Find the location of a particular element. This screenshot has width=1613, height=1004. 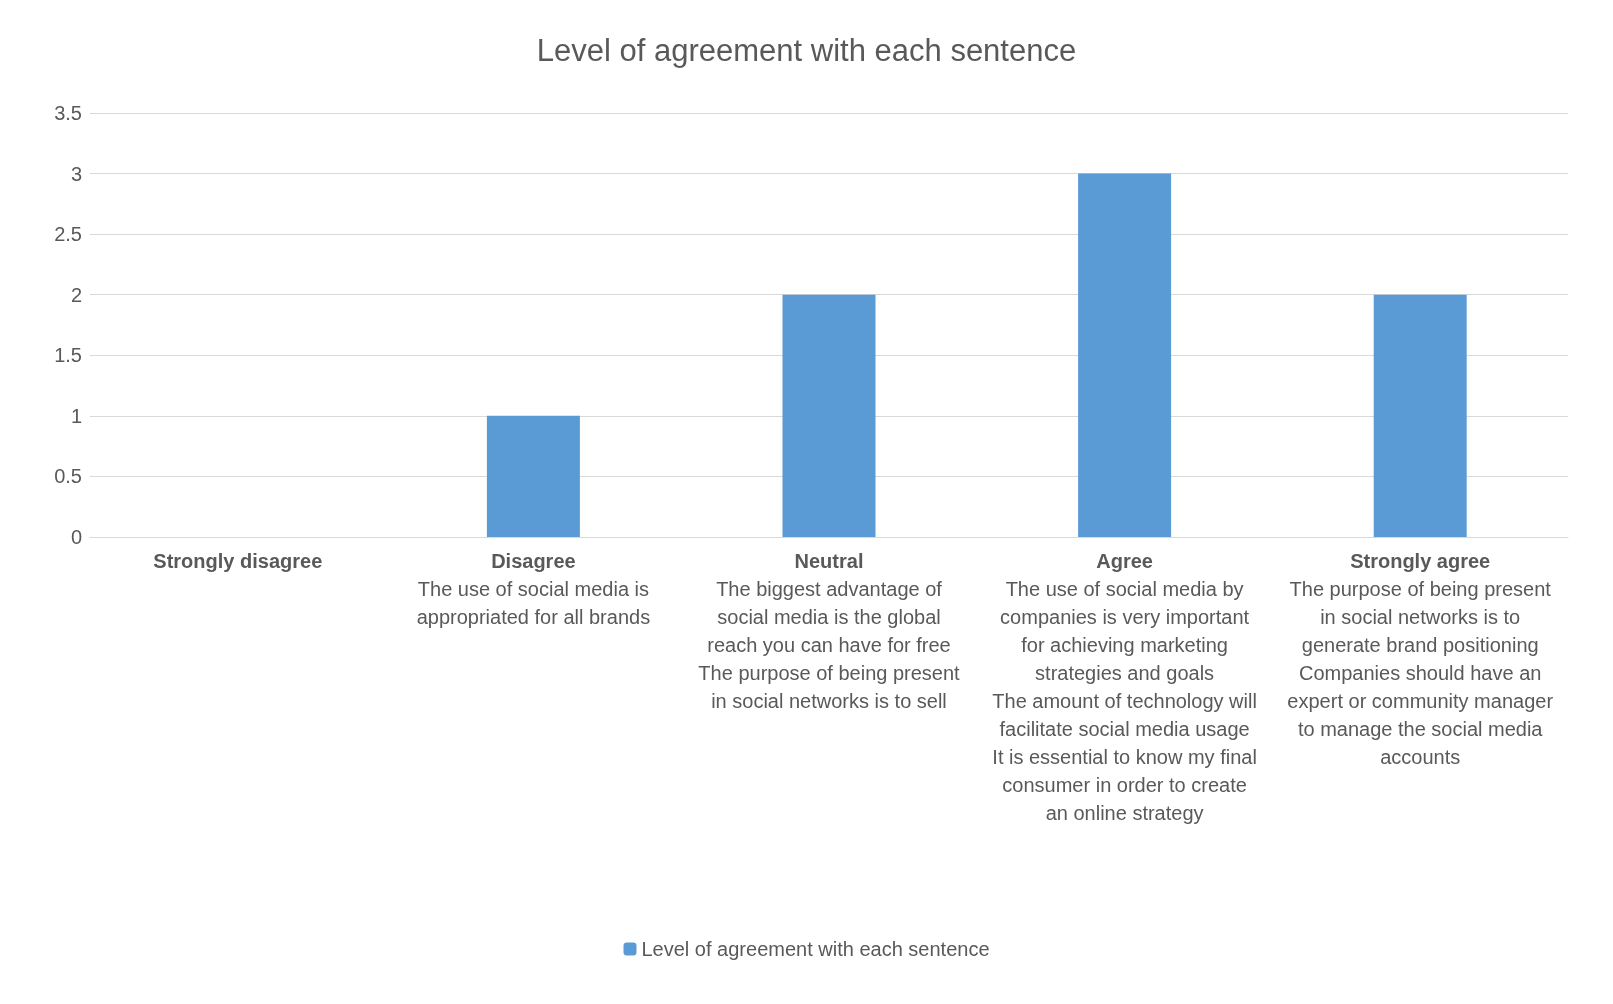

y-tick-label: 2.5 is located at coordinates (68, 234).